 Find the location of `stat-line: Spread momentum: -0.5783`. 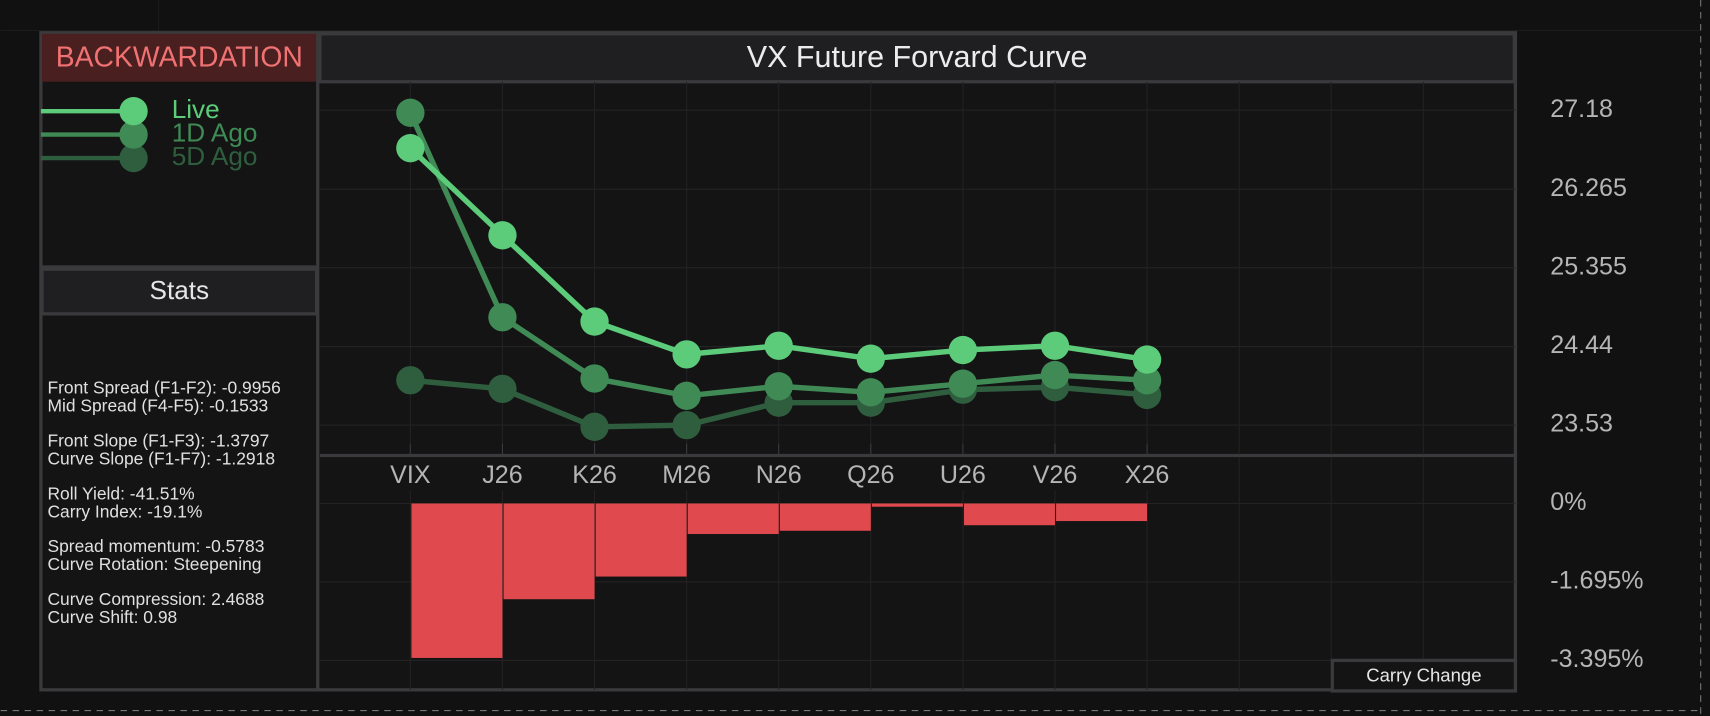

stat-line: Spread momentum: -0.5783 is located at coordinates (155, 546).